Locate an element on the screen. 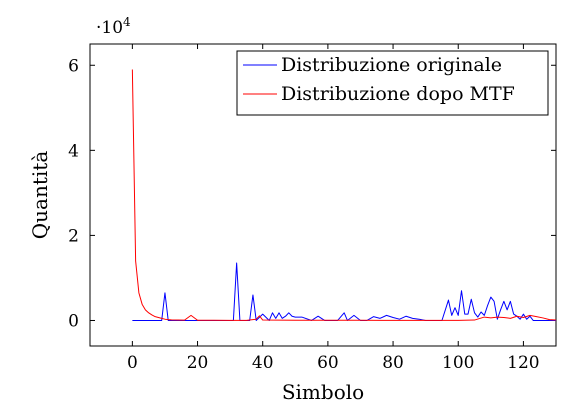 The width and height of the screenshot is (582, 415). y-axis-multiplier: ·104 is located at coordinates (113, 26).